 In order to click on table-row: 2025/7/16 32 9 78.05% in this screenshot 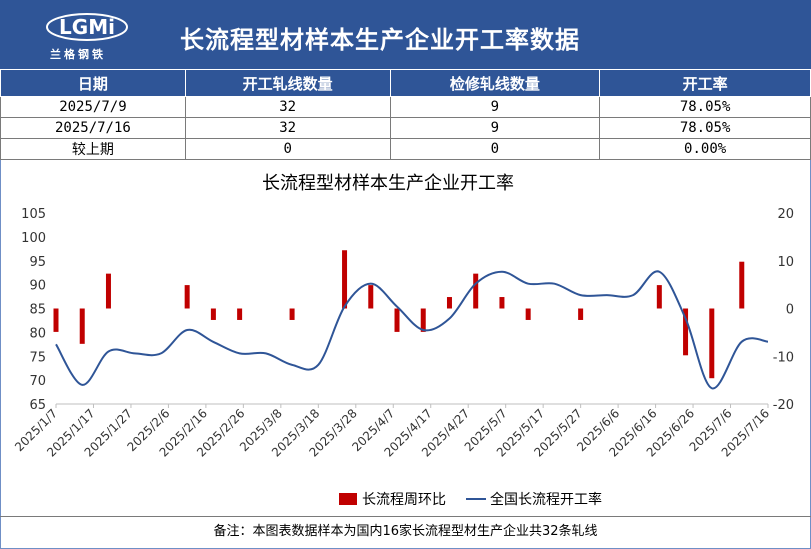, I will do `click(405, 128)`.